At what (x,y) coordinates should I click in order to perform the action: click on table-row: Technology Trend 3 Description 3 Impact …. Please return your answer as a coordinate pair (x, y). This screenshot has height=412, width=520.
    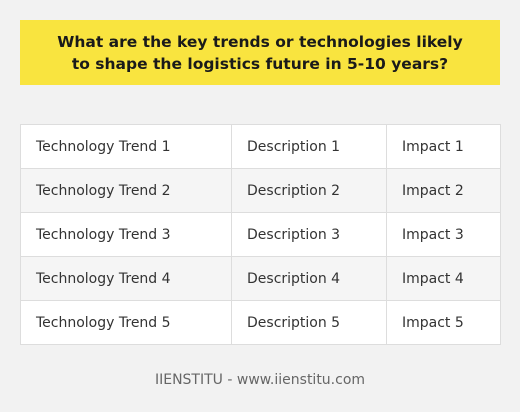
    Looking at the image, I should click on (260, 234).